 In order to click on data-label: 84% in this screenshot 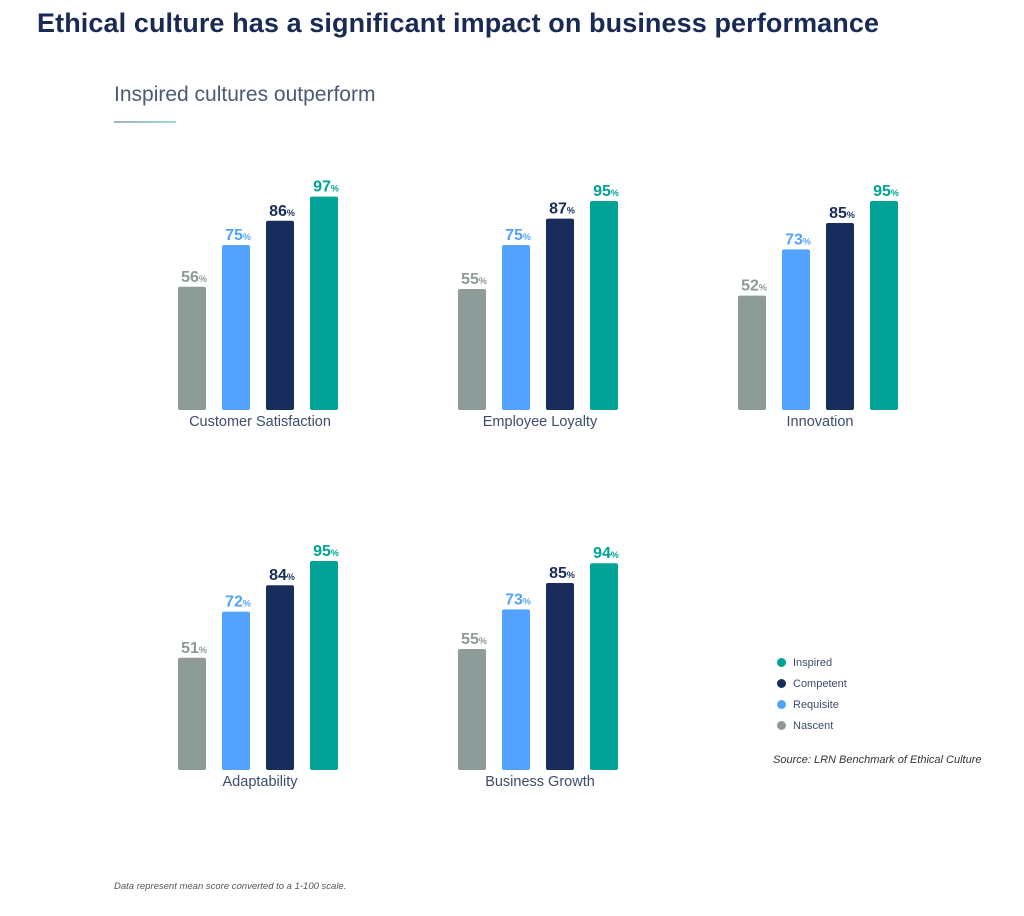, I will do `click(282, 575)`.